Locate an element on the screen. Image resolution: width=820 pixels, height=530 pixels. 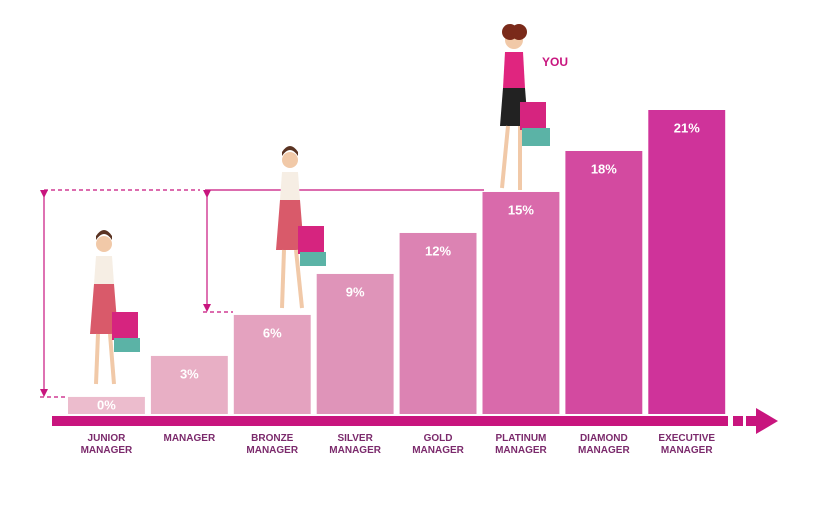
value-label: 18% is located at coordinates (604, 168).